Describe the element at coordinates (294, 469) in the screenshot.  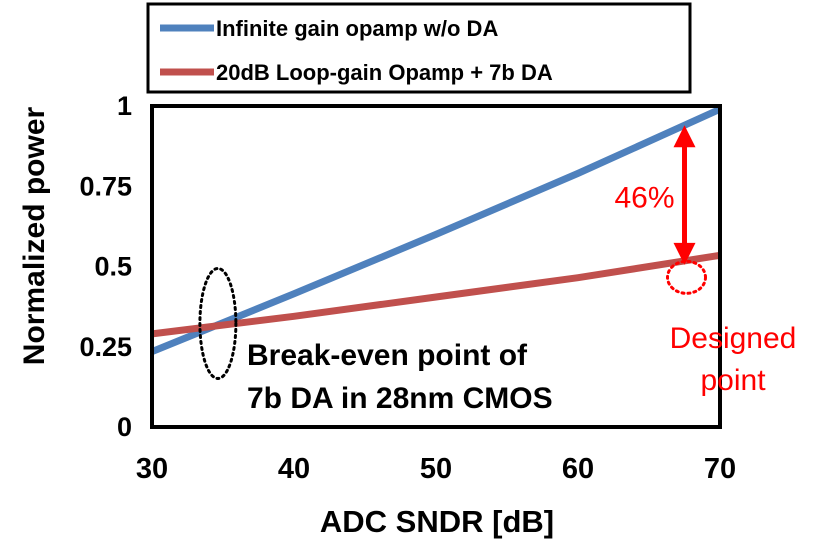
I see `x-tick-label: 40` at that location.